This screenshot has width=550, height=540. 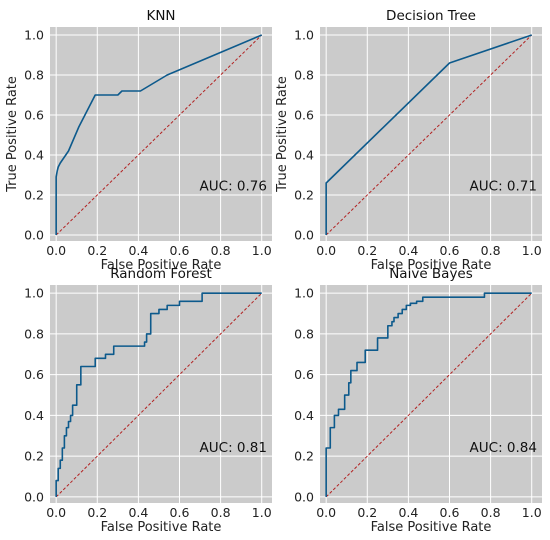 I want to click on decision-tree-auc-label: AUC: 0.71, so click(x=503, y=187).